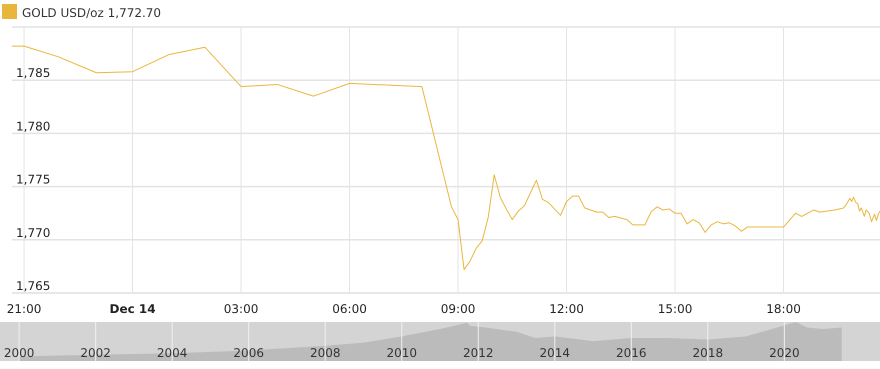  What do you see at coordinates (325, 353) in the screenshot?
I see `x-tick-label: 2008` at bounding box center [325, 353].